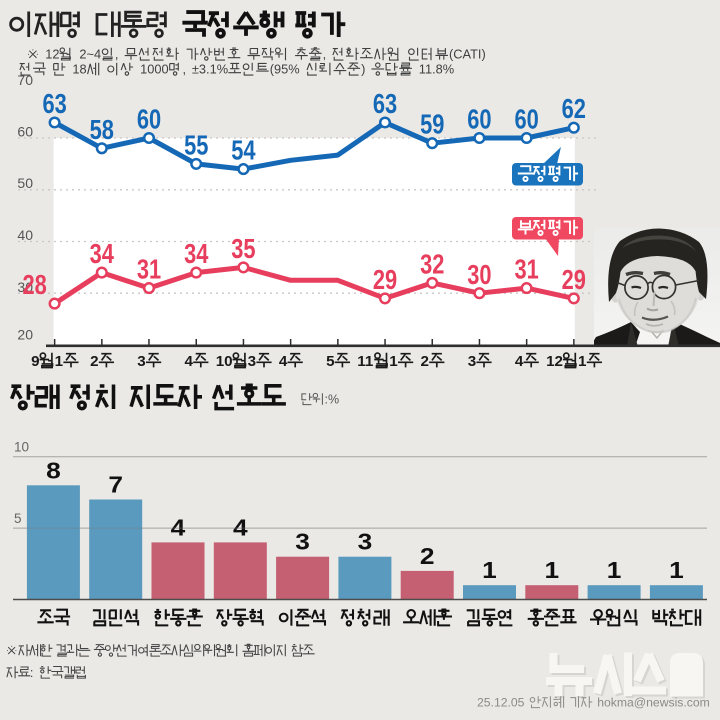 This screenshot has height=720, width=720. Describe the element at coordinates (102, 129) in the screenshot. I see `svg-text: 58` at that location.